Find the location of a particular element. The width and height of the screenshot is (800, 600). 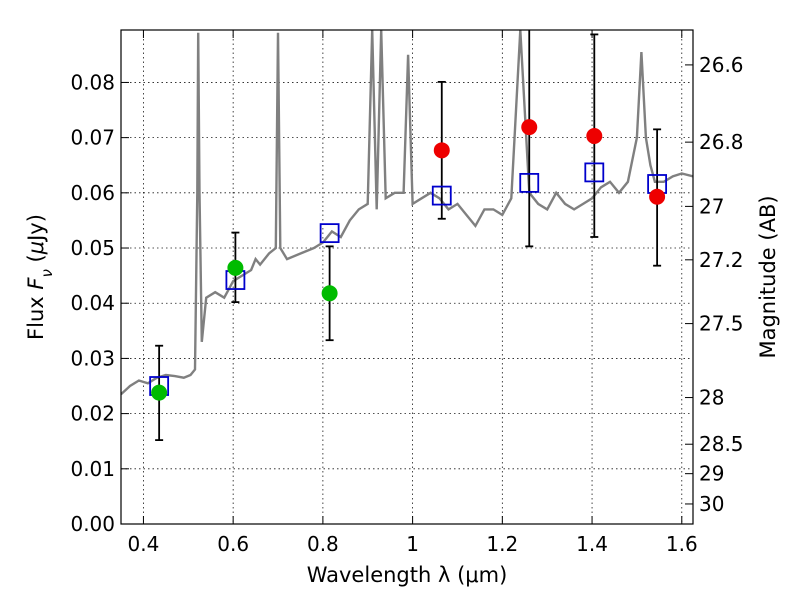

y2-tick-label: 27.5 is located at coordinates (721, 324).